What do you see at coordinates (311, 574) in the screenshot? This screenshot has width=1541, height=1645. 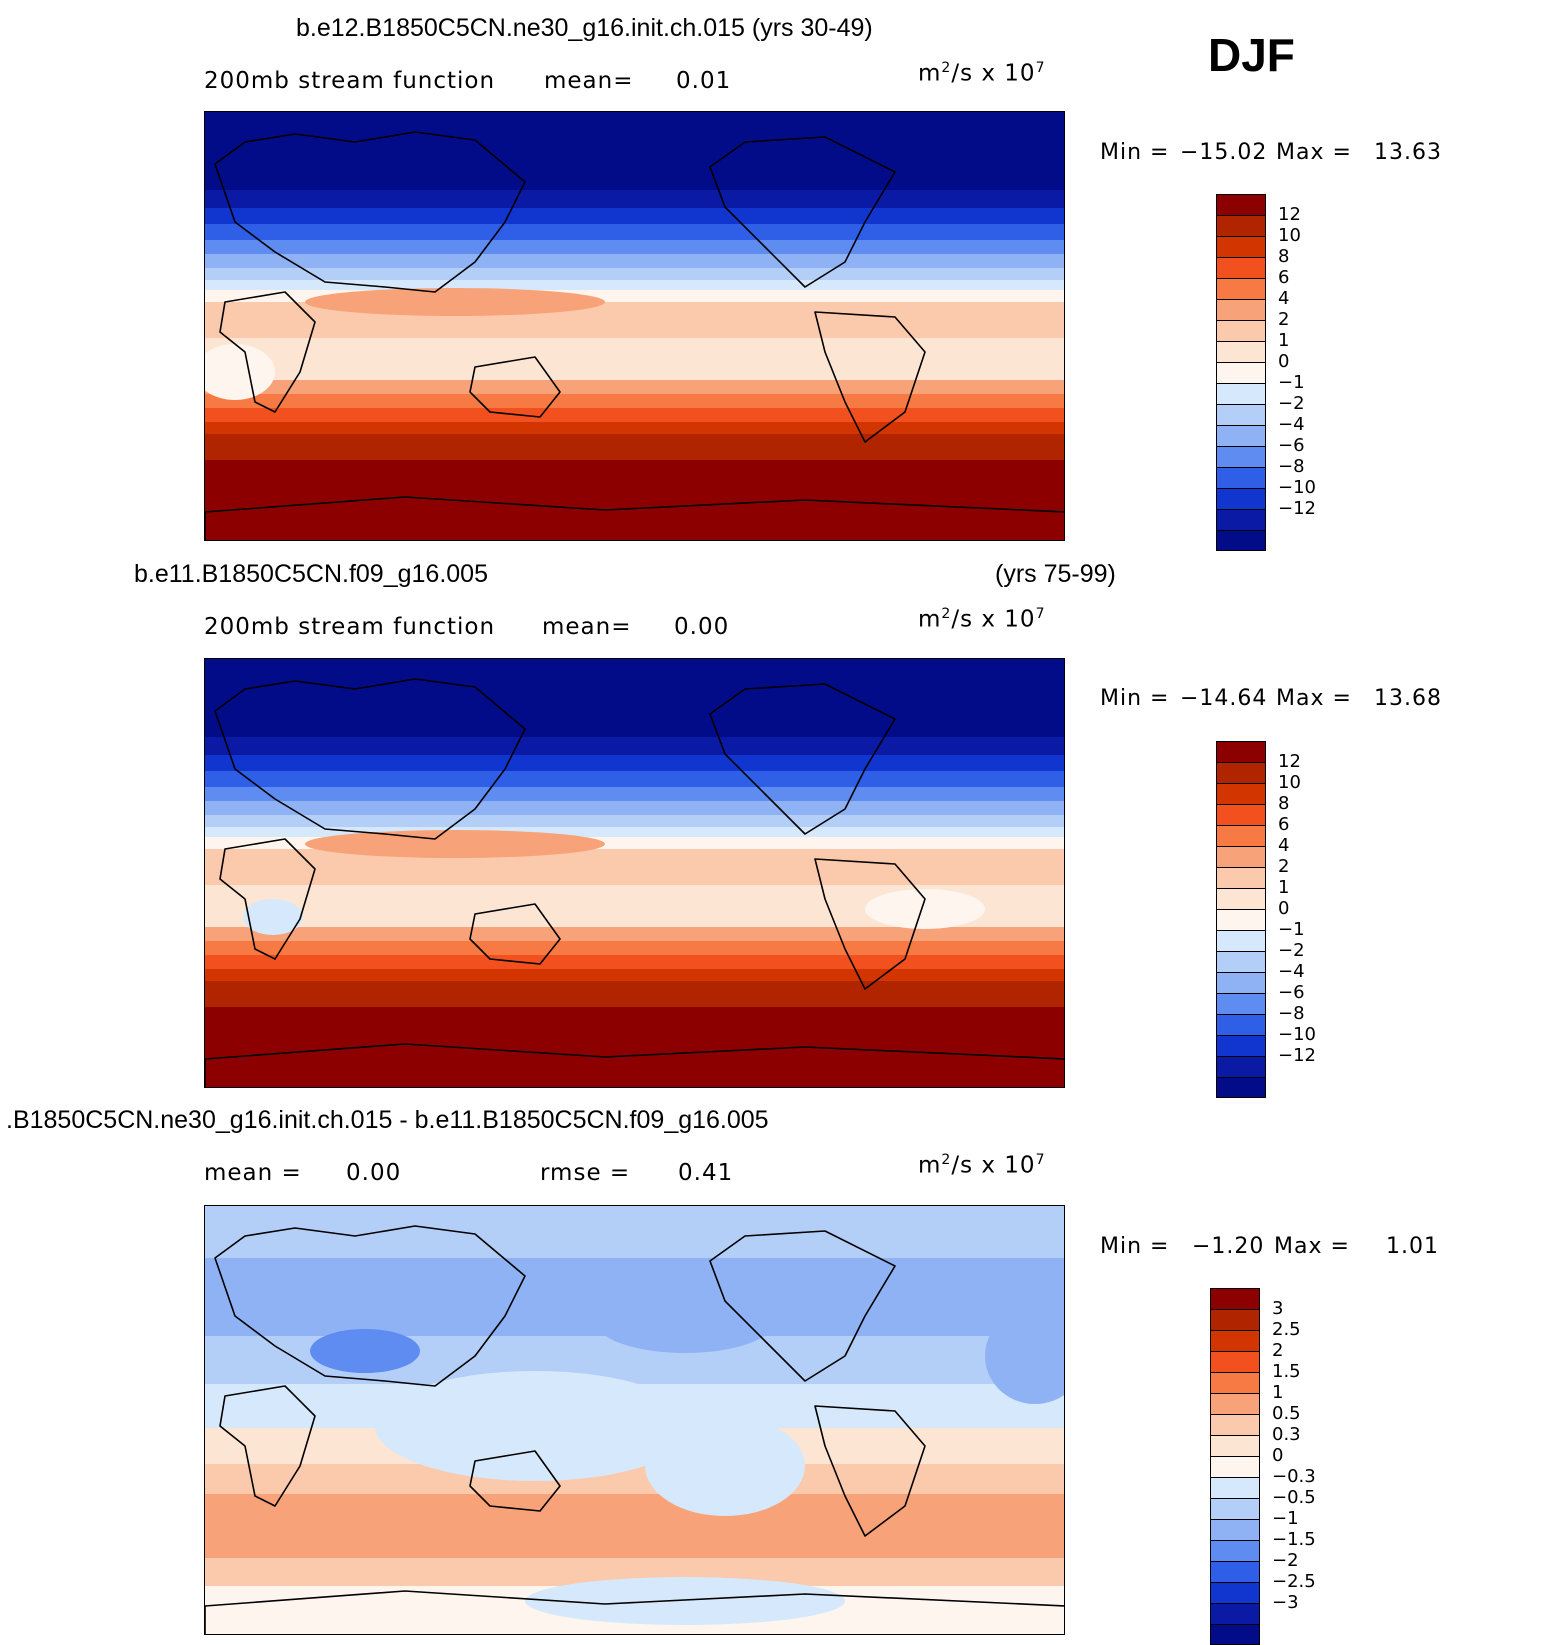 I see `panel2-title: b.e11.B1850C5CN.f09_g16.005` at bounding box center [311, 574].